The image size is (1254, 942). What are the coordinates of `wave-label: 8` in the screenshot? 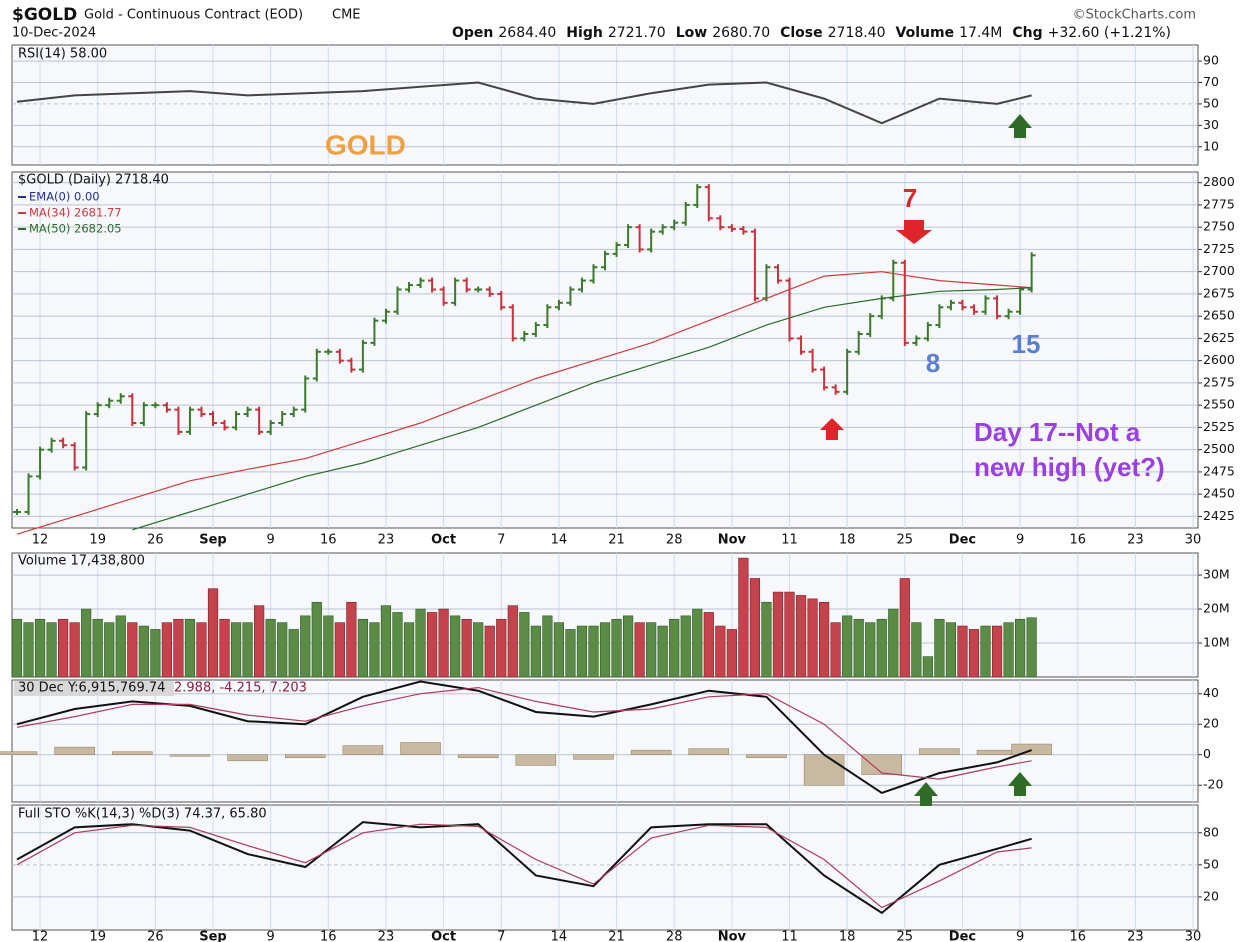 It's located at (933, 363).